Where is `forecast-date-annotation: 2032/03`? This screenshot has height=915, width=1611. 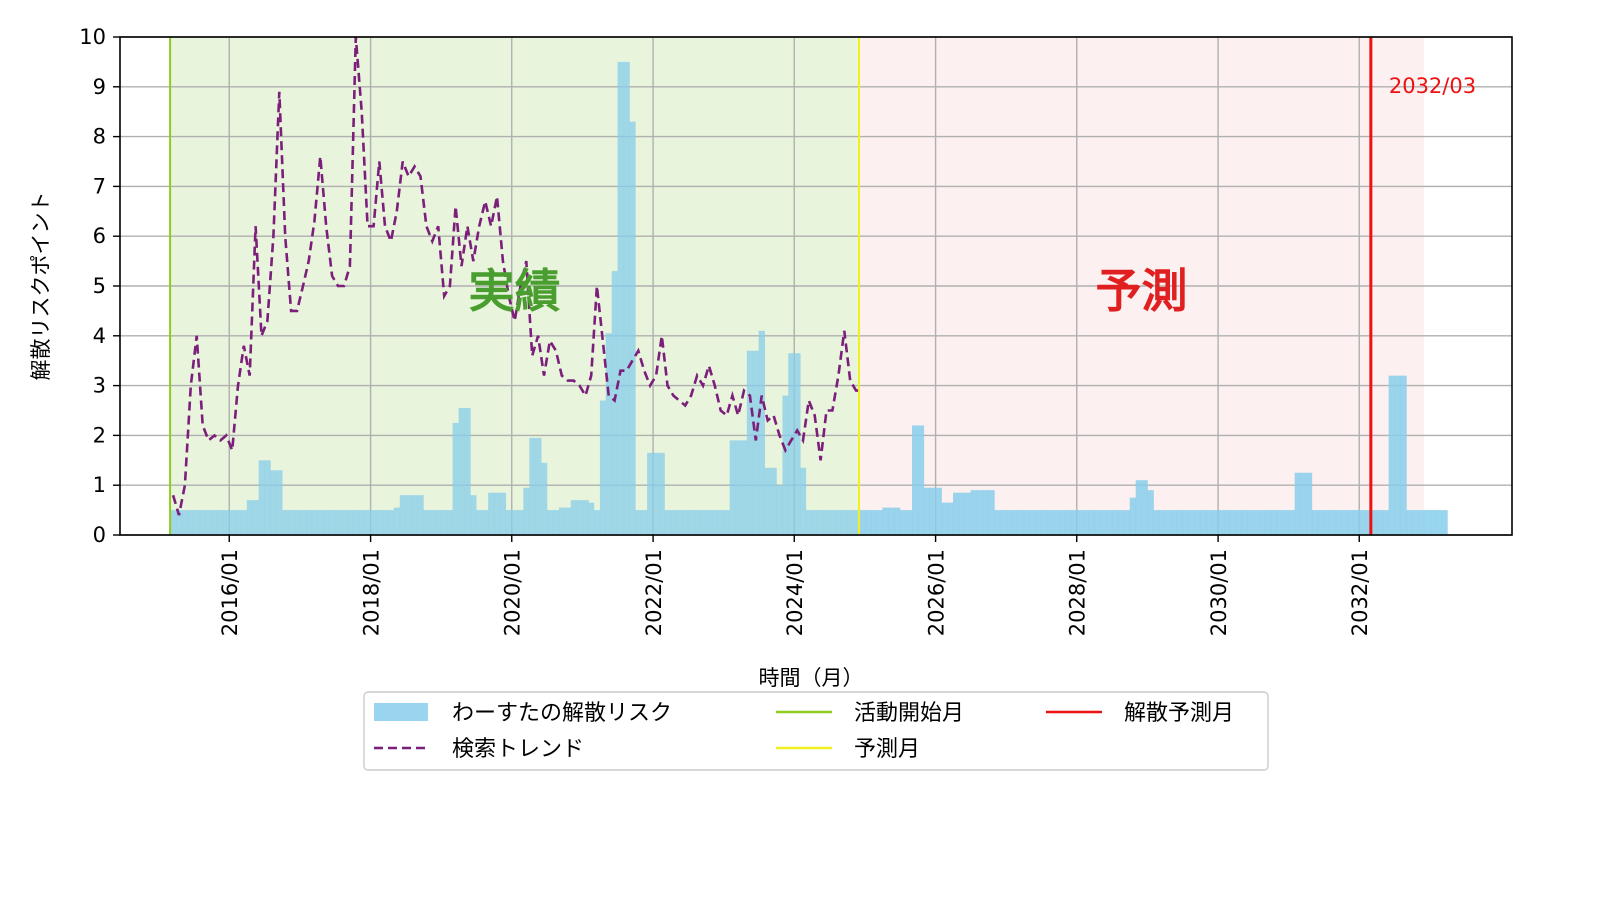 forecast-date-annotation: 2032/03 is located at coordinates (1432, 86).